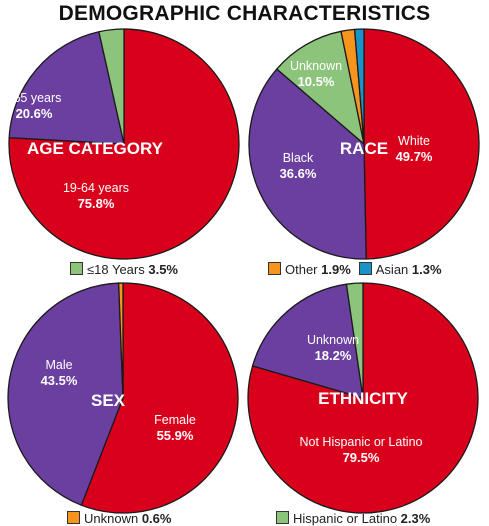 Image resolution: width=489 pixels, height=526 pixels. What do you see at coordinates (414, 149) in the screenshot?
I see `slice-label-white: White 49.7%` at bounding box center [414, 149].